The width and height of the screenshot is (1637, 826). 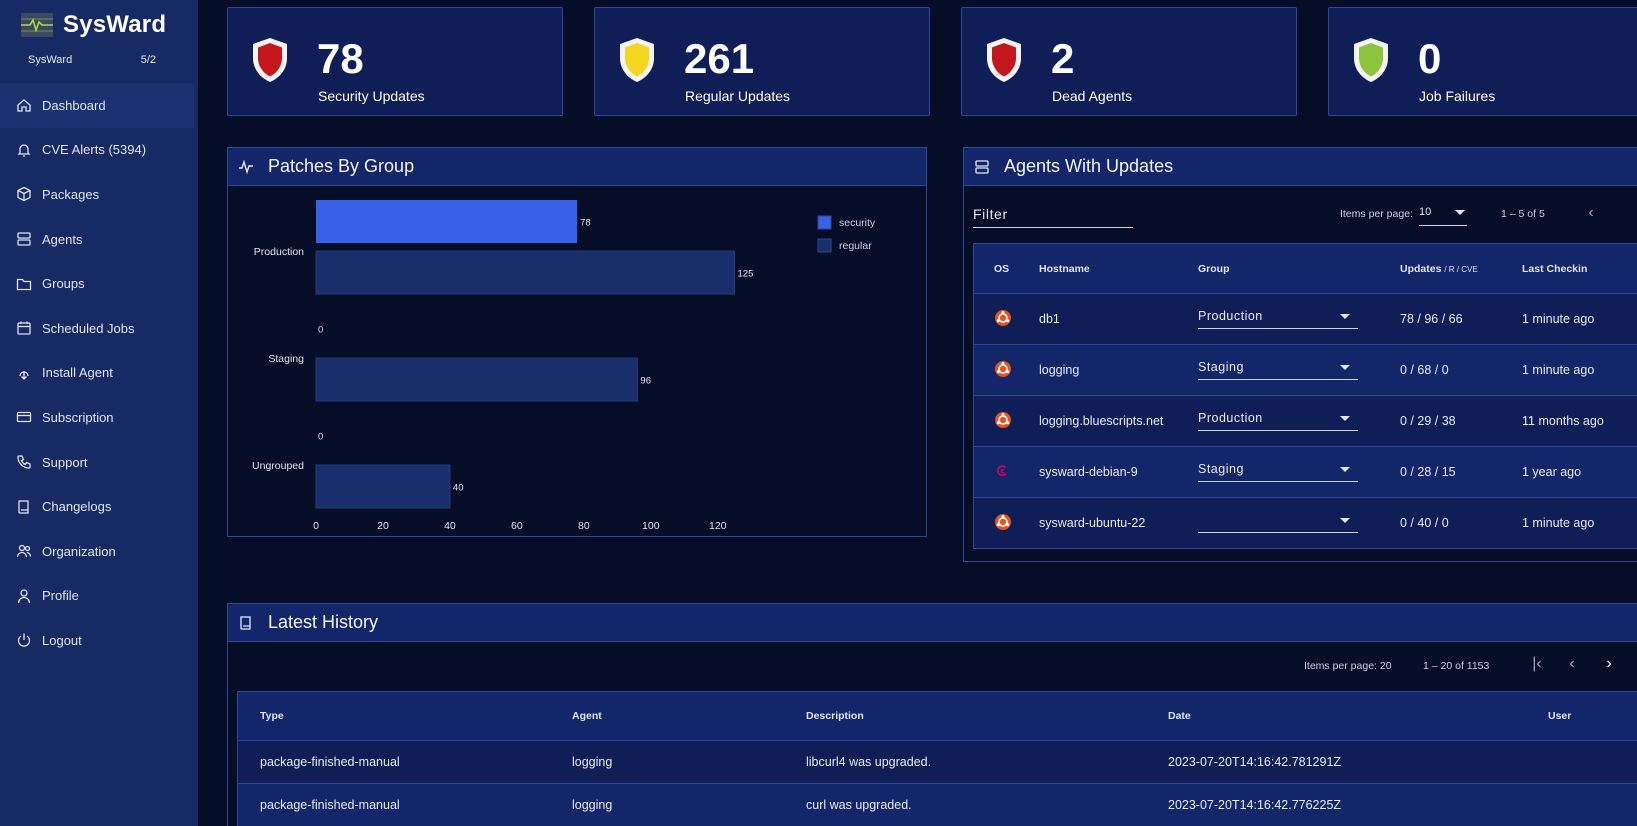 What do you see at coordinates (1049, 319) in the screenshot?
I see `hostname-link: db1` at bounding box center [1049, 319].